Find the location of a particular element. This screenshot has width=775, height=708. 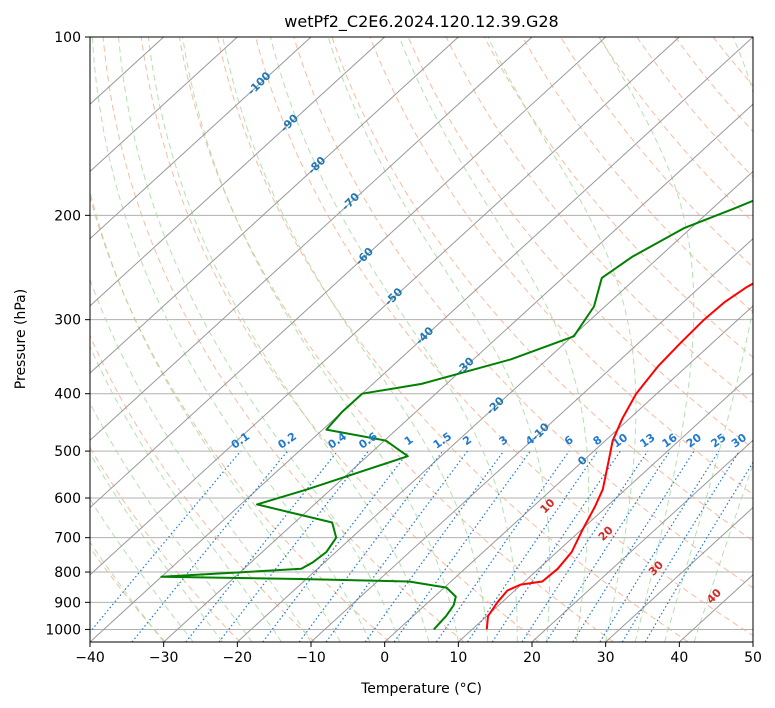

x-tick-label: 50 is located at coordinates (753, 658).